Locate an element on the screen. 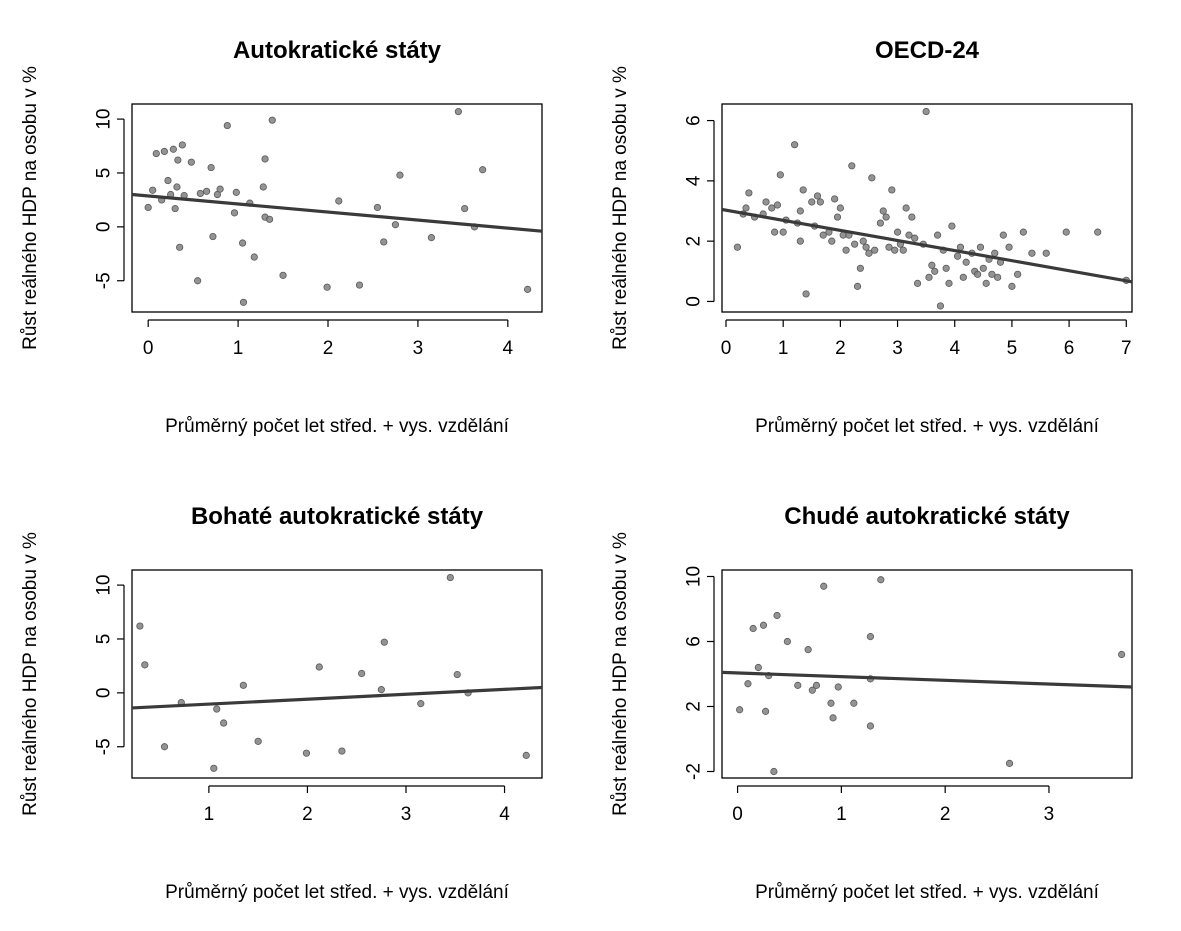  x-tick-label: 1 is located at coordinates (238, 348).